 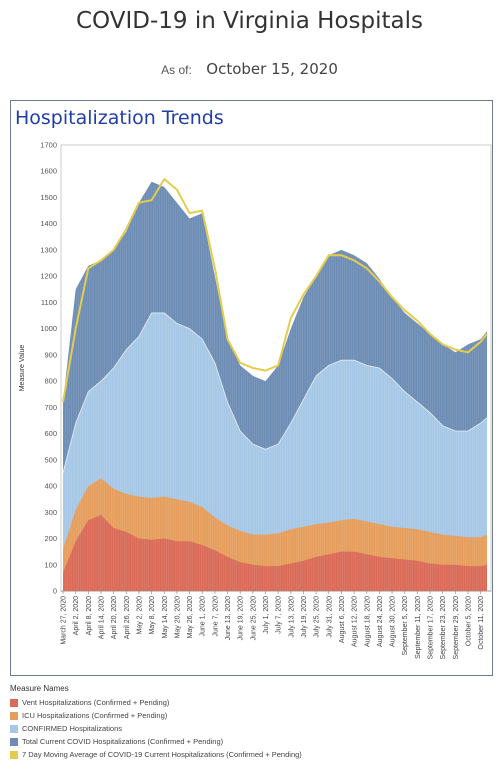 What do you see at coordinates (165, 617) in the screenshot?
I see `x-tick-label: May 14, 2020` at bounding box center [165, 617].